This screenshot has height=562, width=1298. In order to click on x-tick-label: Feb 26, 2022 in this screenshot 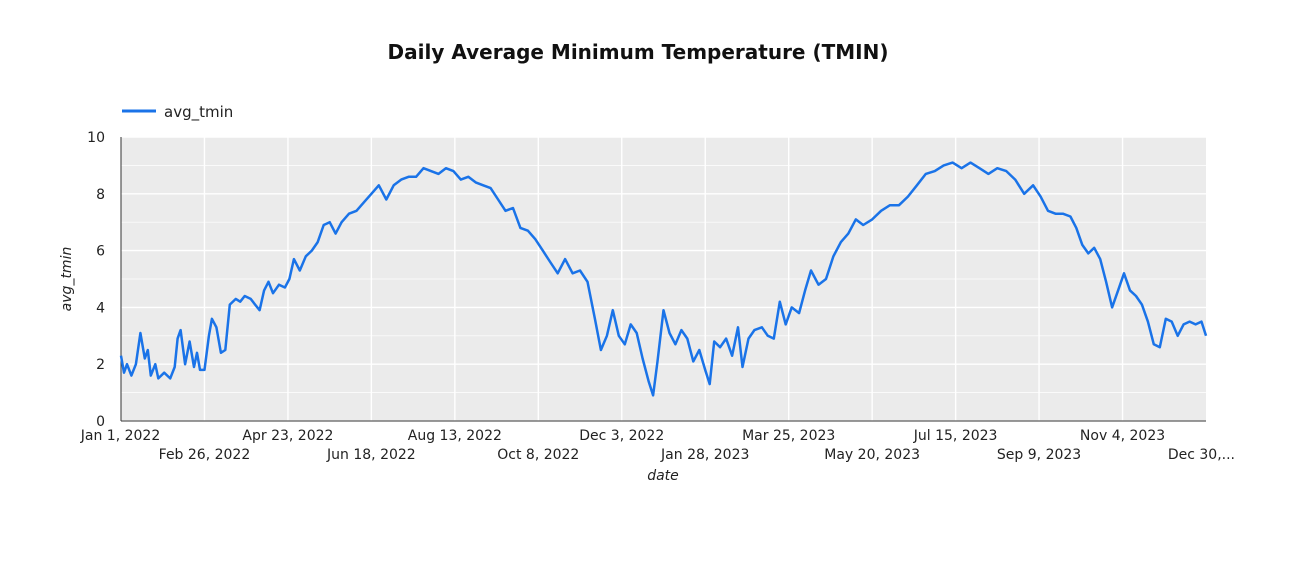, I will do `click(205, 455)`.